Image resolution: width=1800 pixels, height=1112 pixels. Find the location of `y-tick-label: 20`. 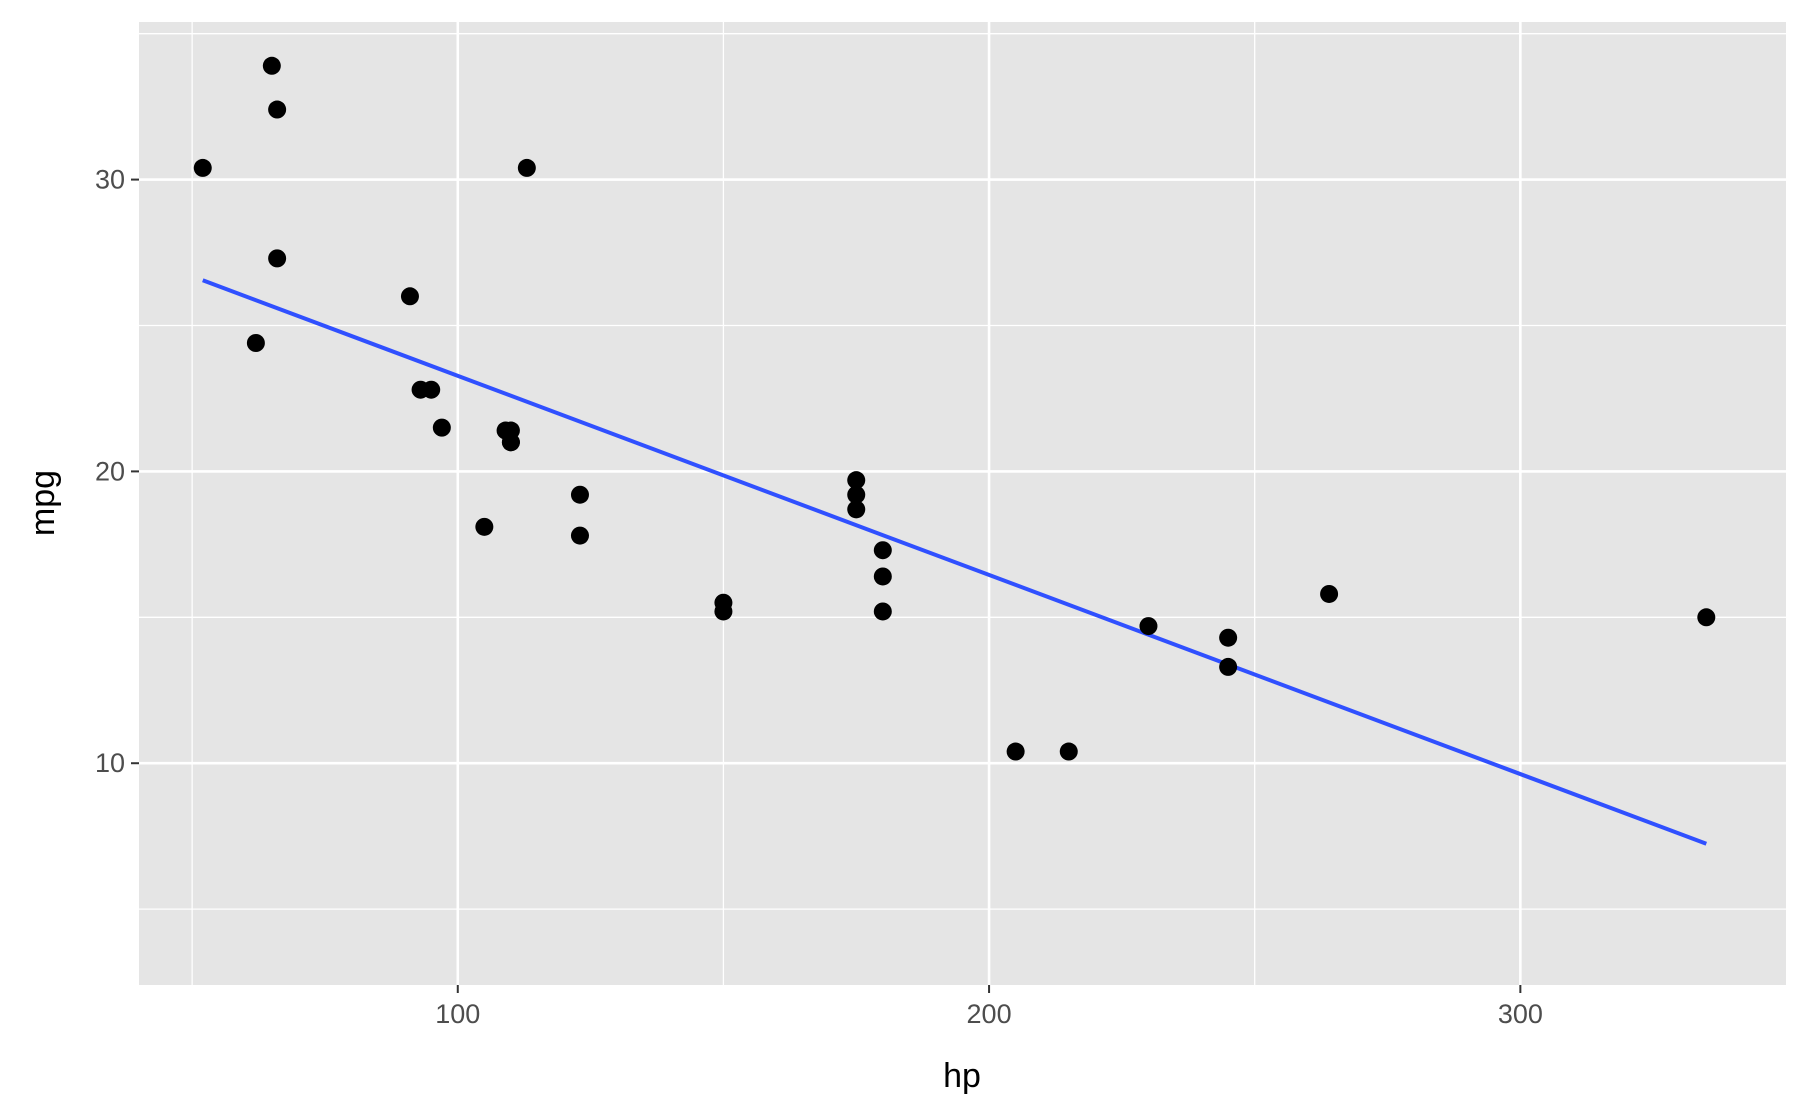

y-tick-label: 20 is located at coordinates (110, 471).